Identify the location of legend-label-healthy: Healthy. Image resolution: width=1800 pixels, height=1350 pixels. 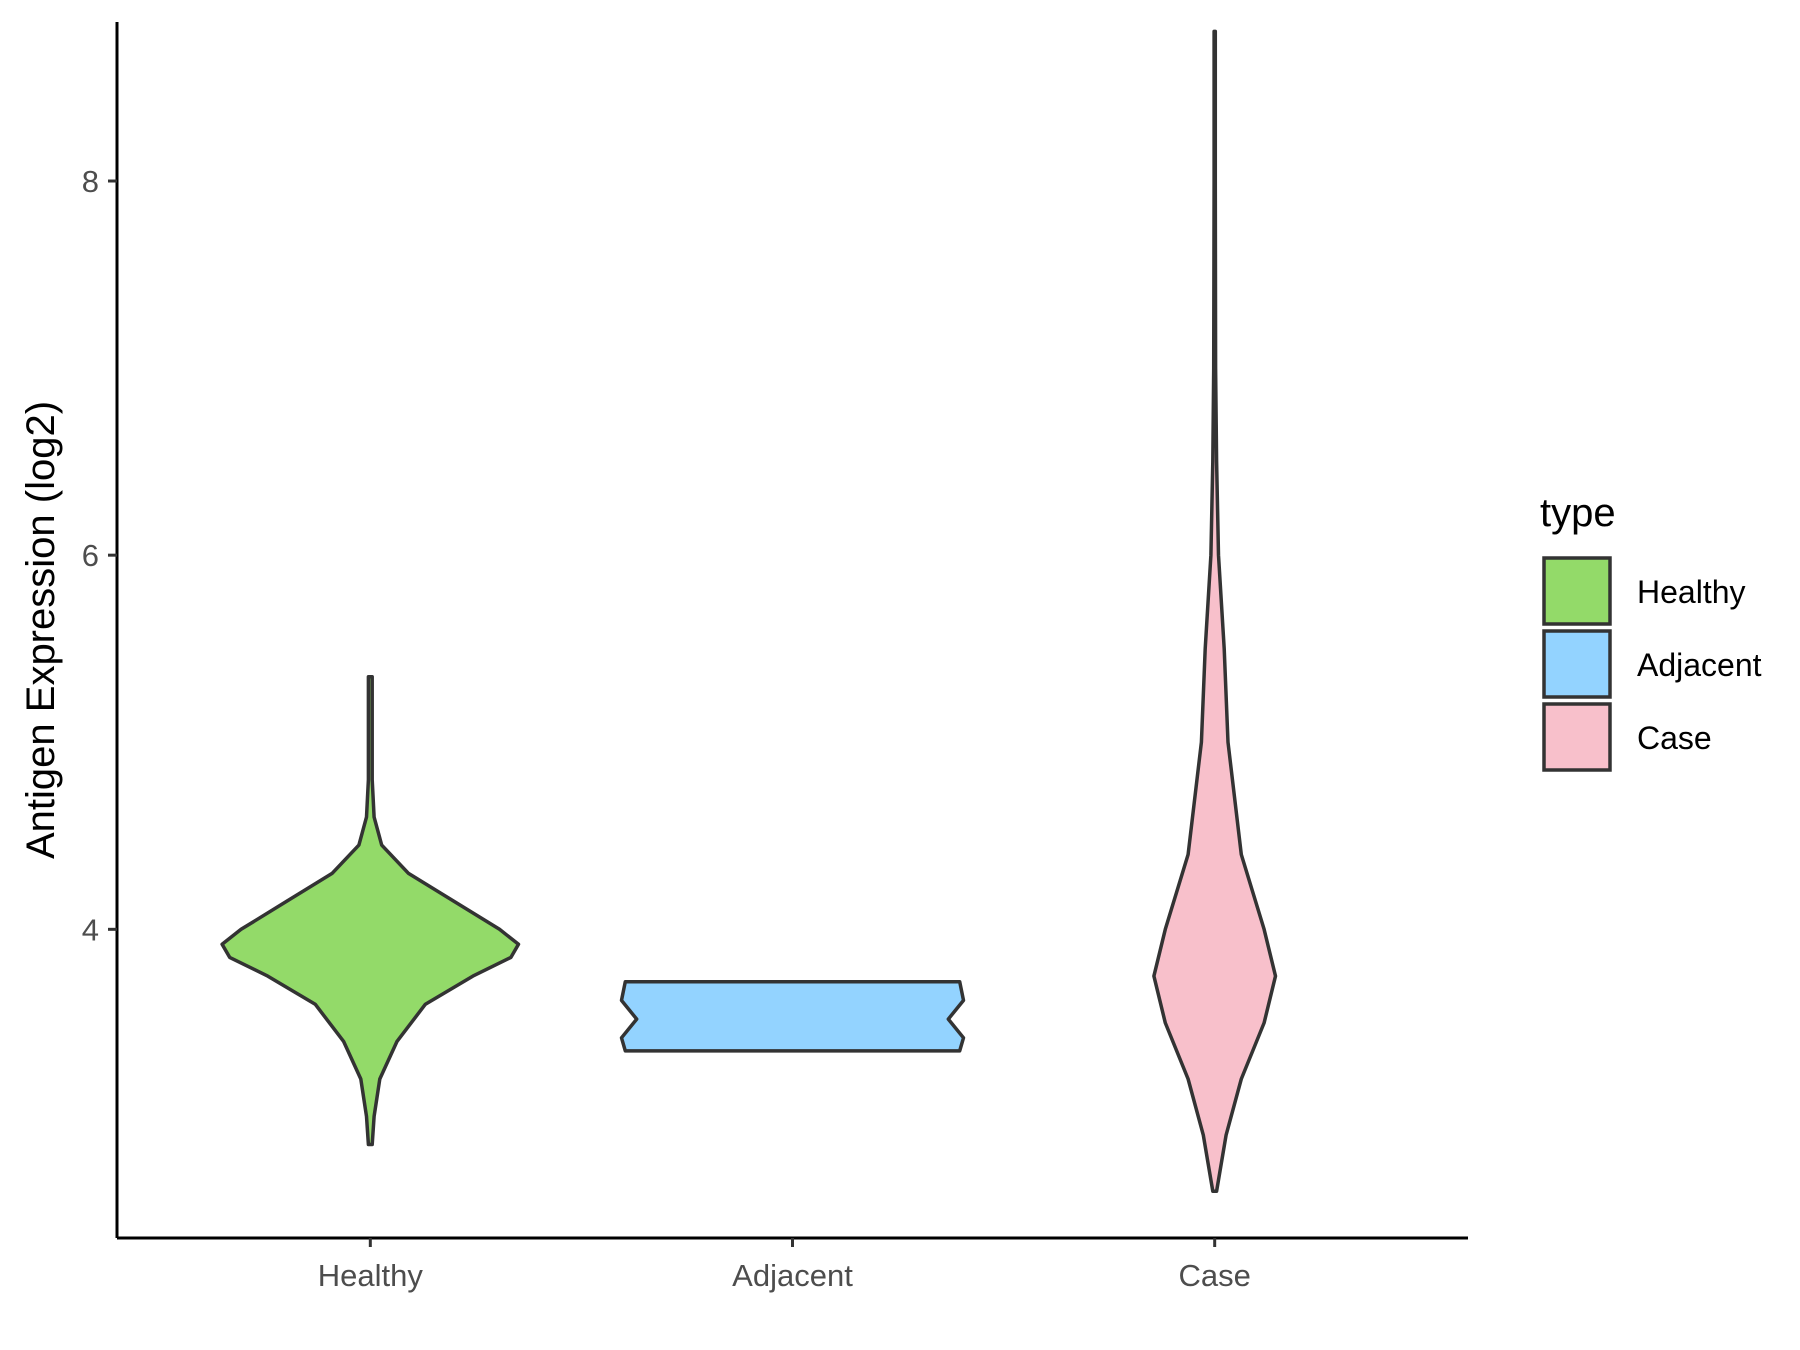
(1691, 592).